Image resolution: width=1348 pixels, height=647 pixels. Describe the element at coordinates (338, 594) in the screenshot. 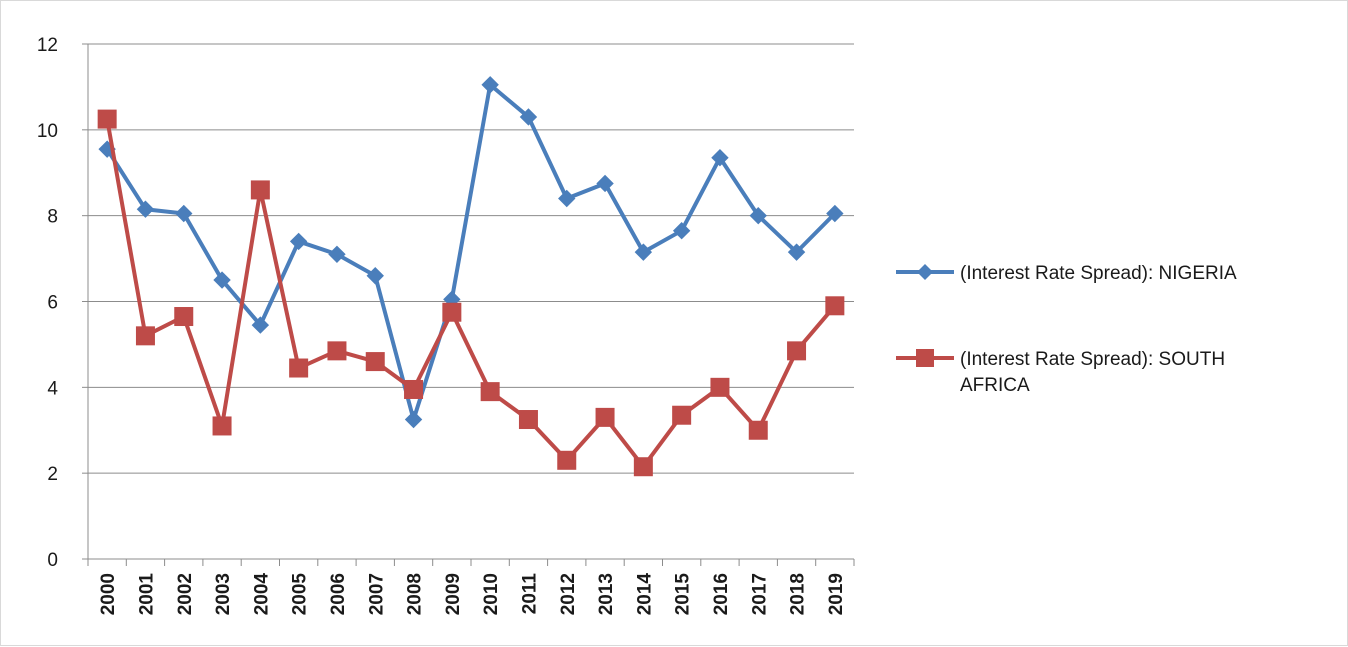

I see `x-tick-label: 2006` at that location.